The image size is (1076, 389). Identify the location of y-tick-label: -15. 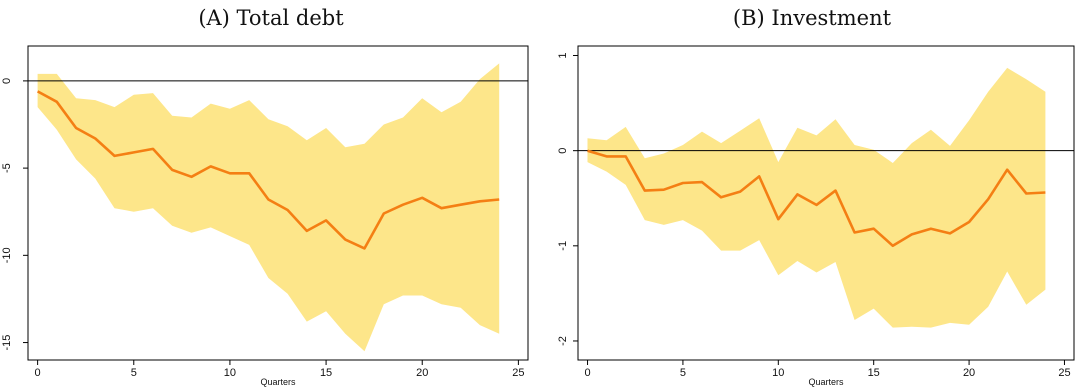
(7, 343).